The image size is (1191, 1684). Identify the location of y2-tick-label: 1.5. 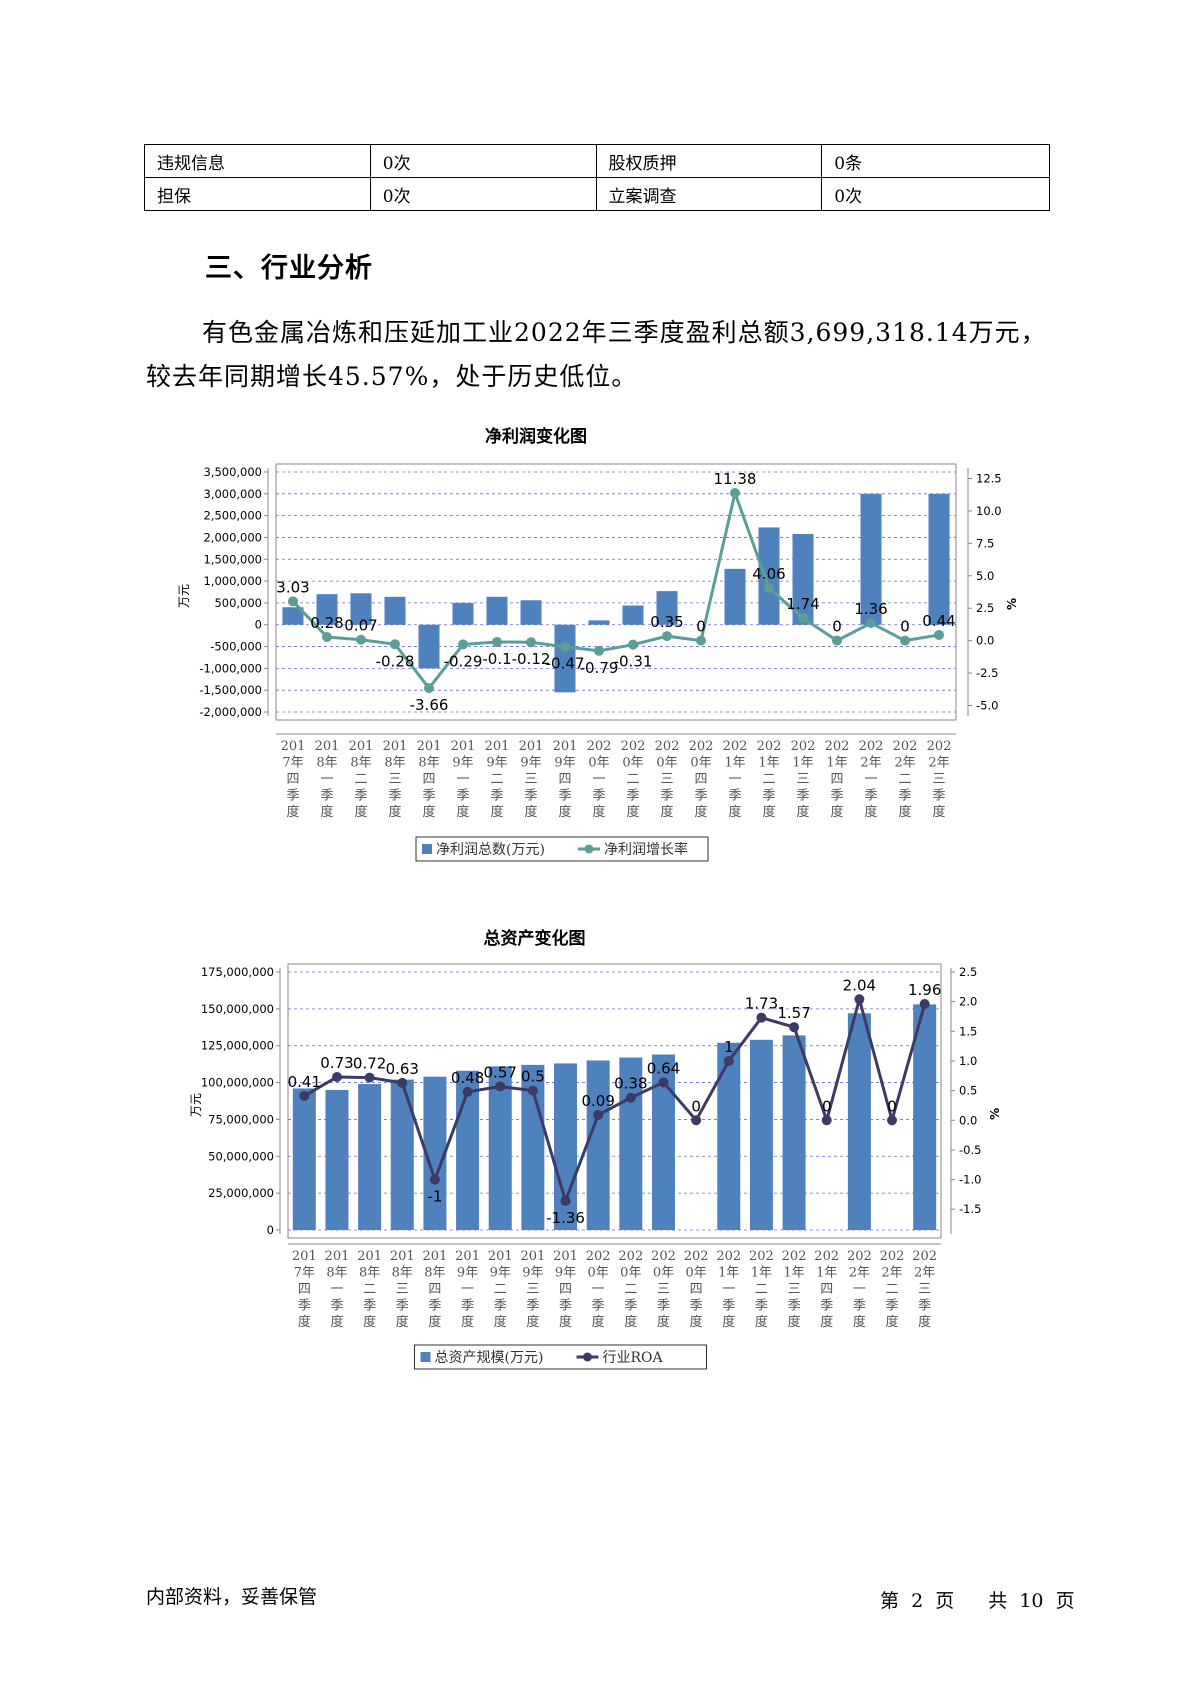
(968, 1031).